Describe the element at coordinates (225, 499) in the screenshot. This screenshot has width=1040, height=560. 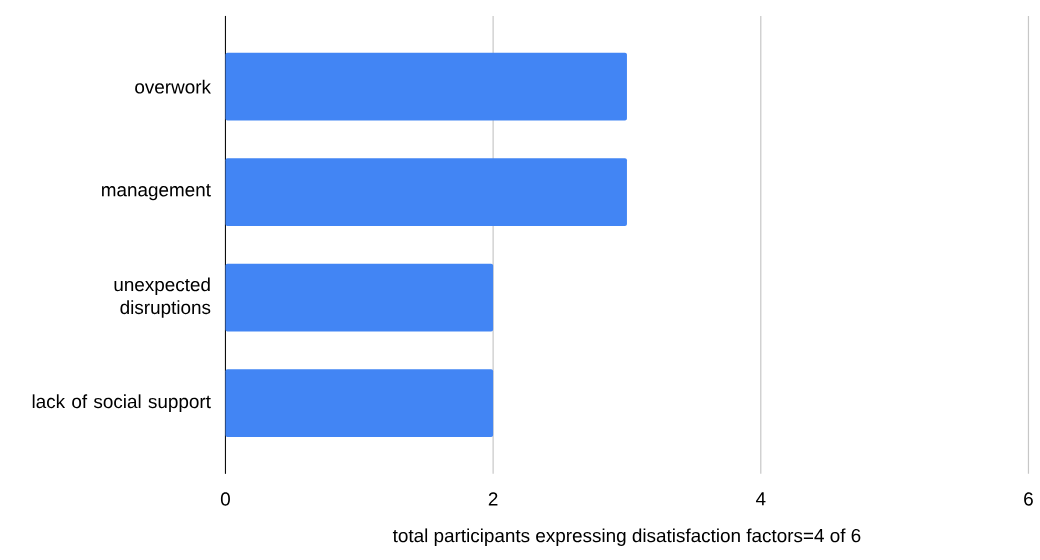
I see `x-tick-label: 0` at that location.